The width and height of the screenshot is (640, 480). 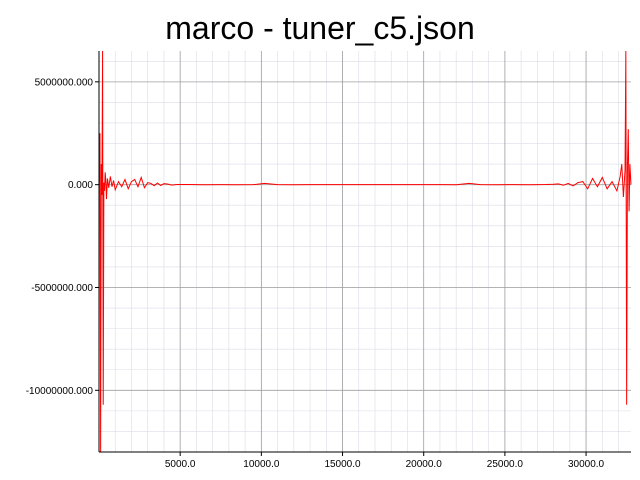 What do you see at coordinates (80, 185) in the screenshot?
I see `y-tick-label: 0.000` at bounding box center [80, 185].